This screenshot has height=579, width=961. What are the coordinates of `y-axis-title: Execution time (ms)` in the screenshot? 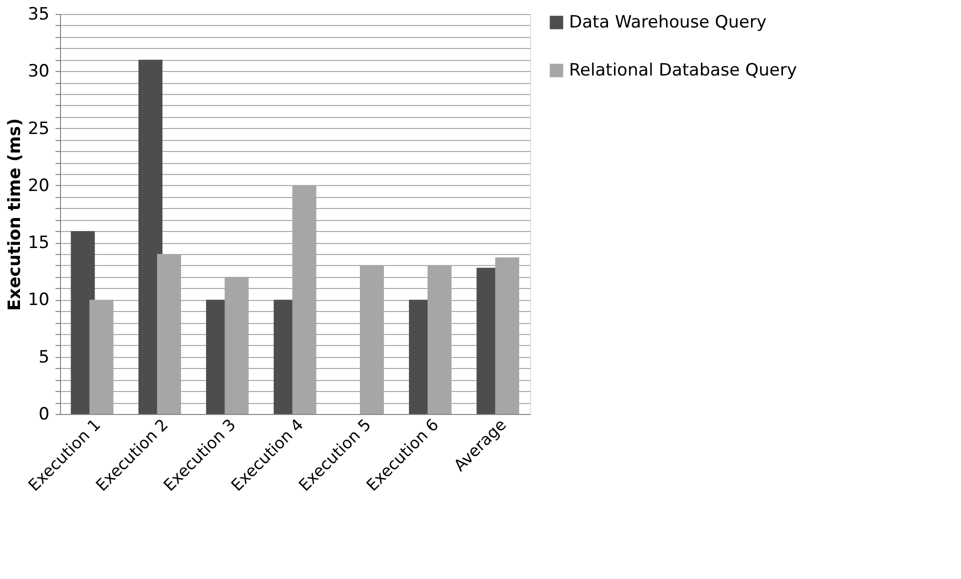 It's located at (14, 214).